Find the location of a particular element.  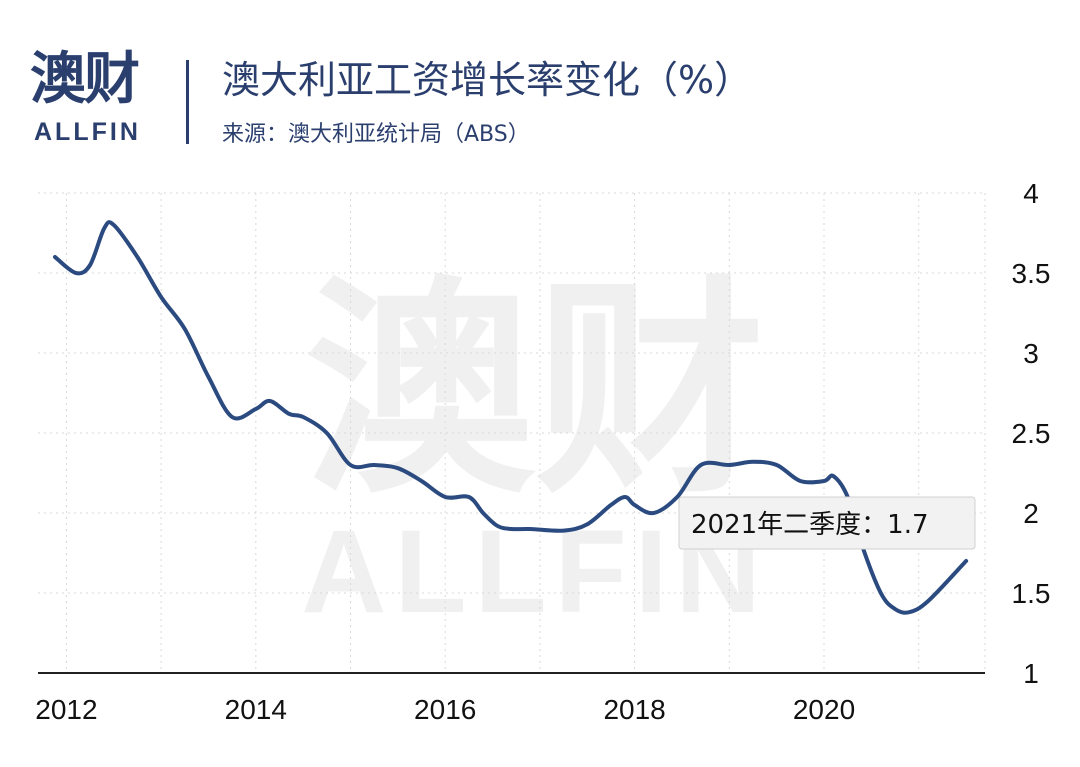

x-axis-ticks: 2012 2014 2016 2018 2020 is located at coordinates (445, 709).